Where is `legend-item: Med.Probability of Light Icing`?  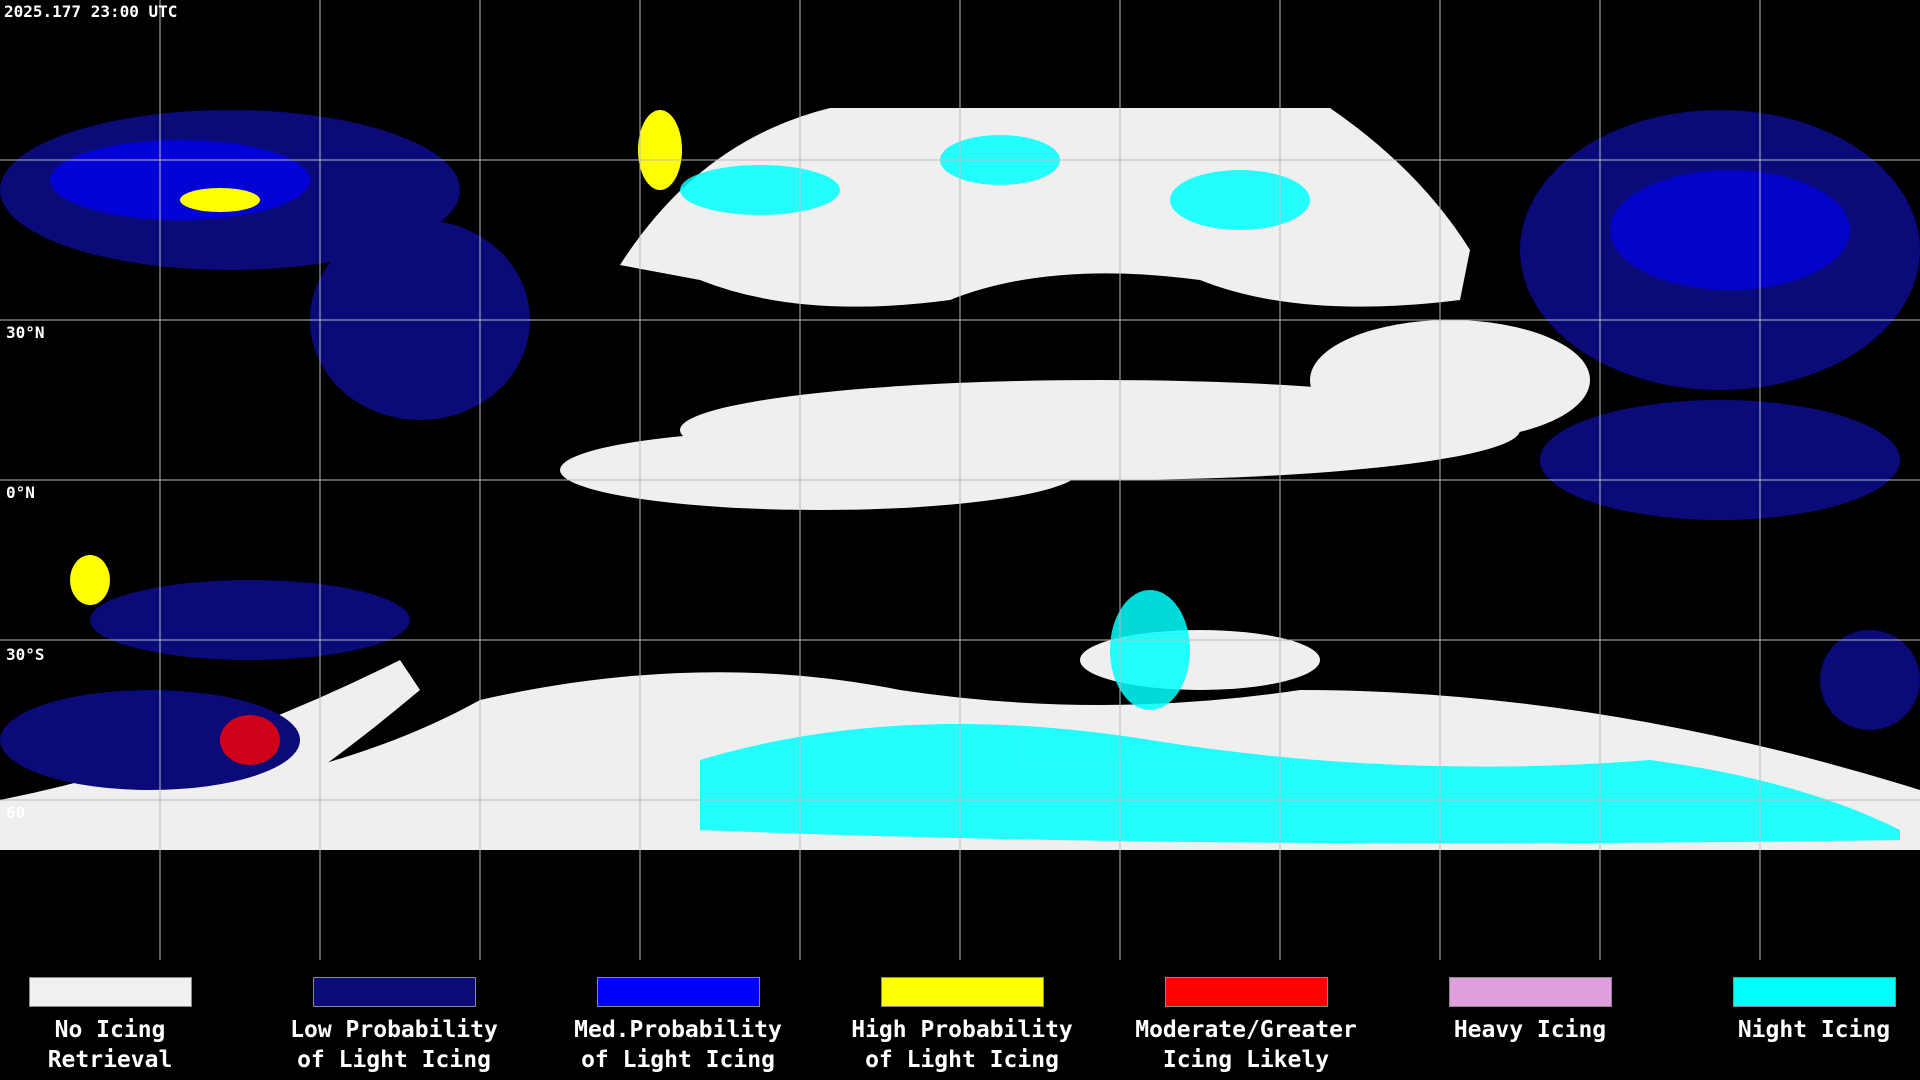
legend-item: Med.Probability of Light Icing is located at coordinates (678, 1026).